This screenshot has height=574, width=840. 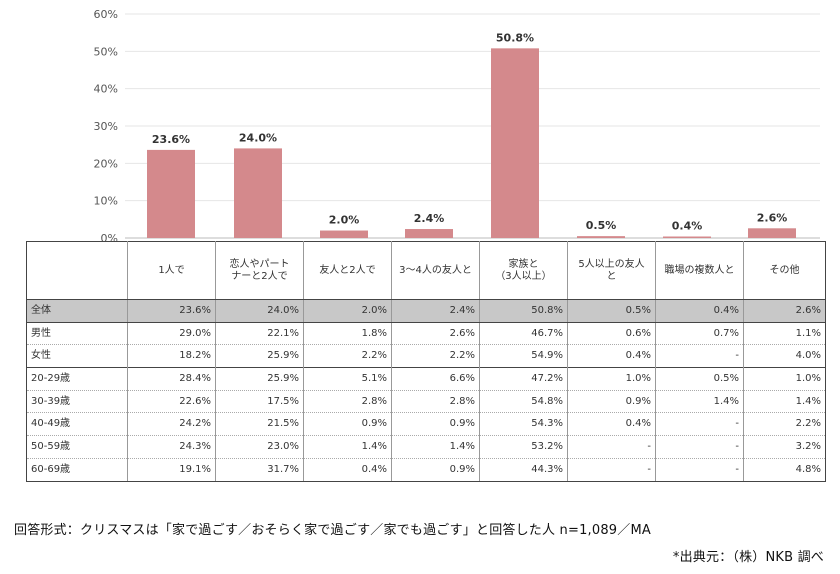 What do you see at coordinates (784, 270) in the screenshot?
I see `column-header: その他` at bounding box center [784, 270].